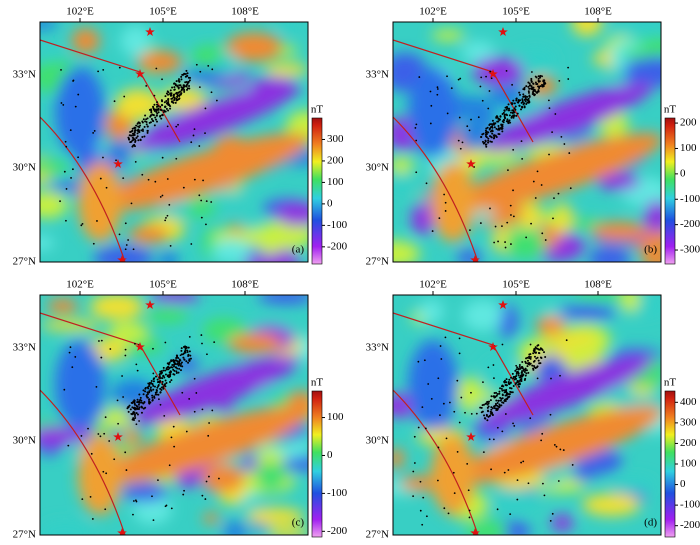  What do you see at coordinates (670, 383) in the screenshot?
I see `colorbar-unit: nT` at bounding box center [670, 383].